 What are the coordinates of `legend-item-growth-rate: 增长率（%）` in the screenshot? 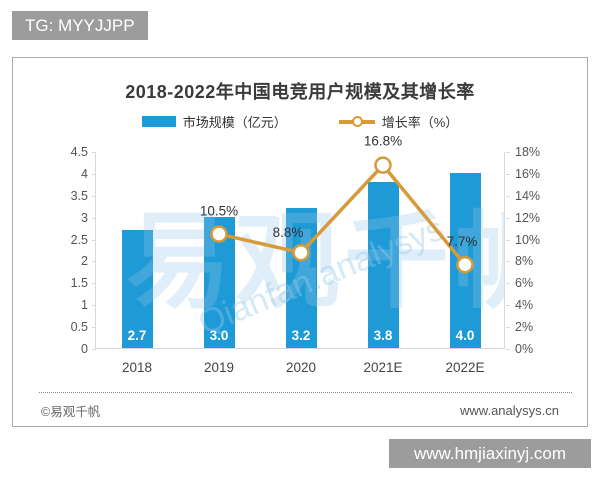 It's located at (398, 121).